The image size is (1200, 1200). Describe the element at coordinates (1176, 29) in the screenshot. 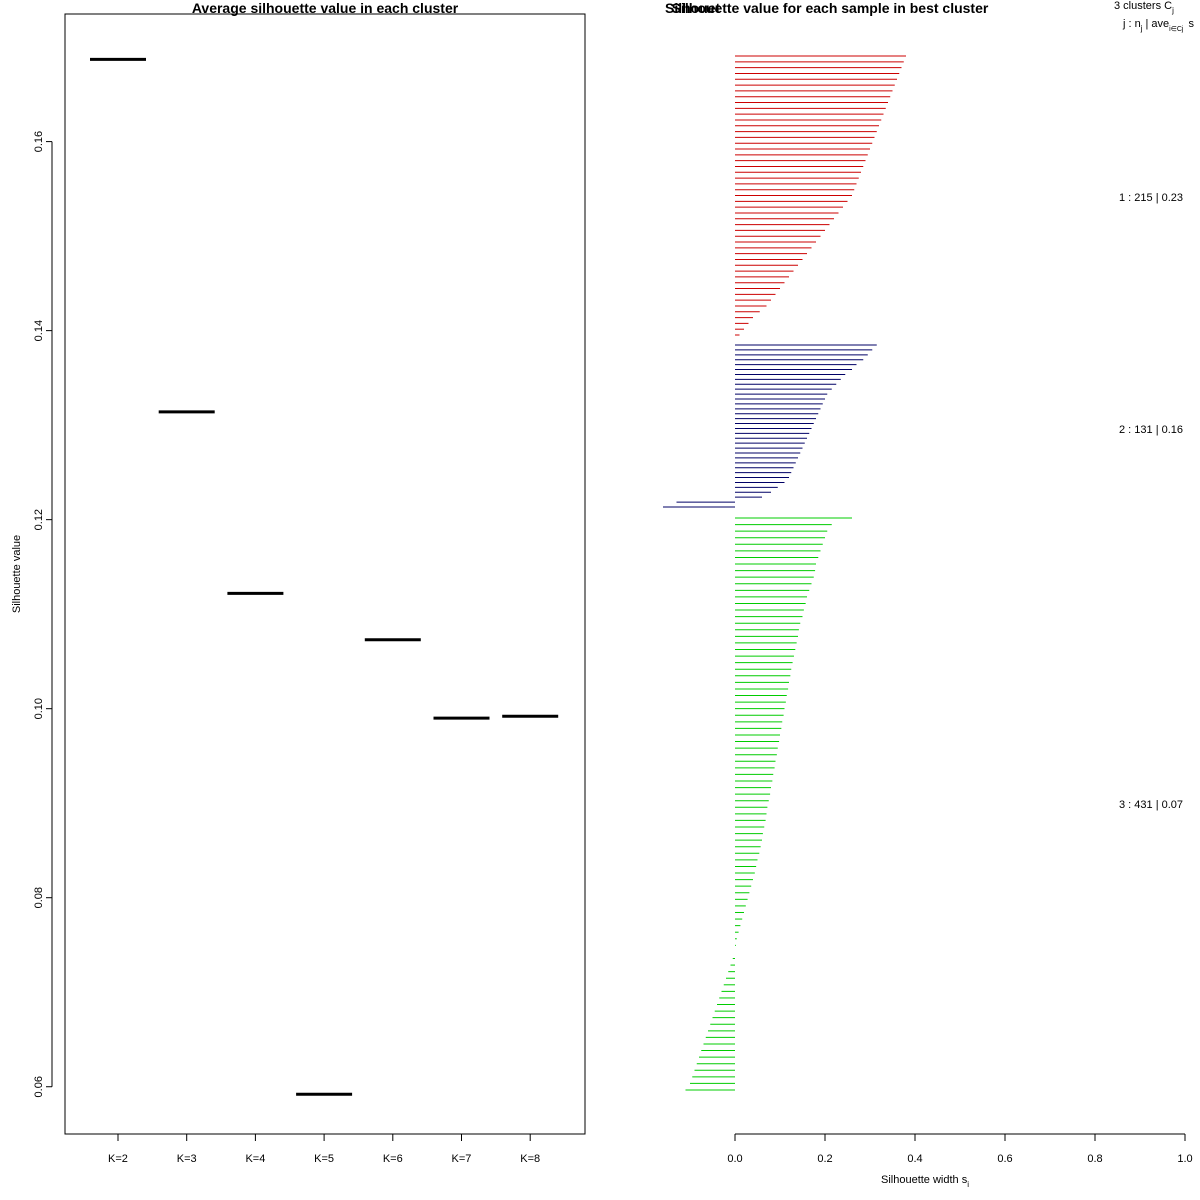

I see `legend-subheader-sub: i∈Cj` at that location.